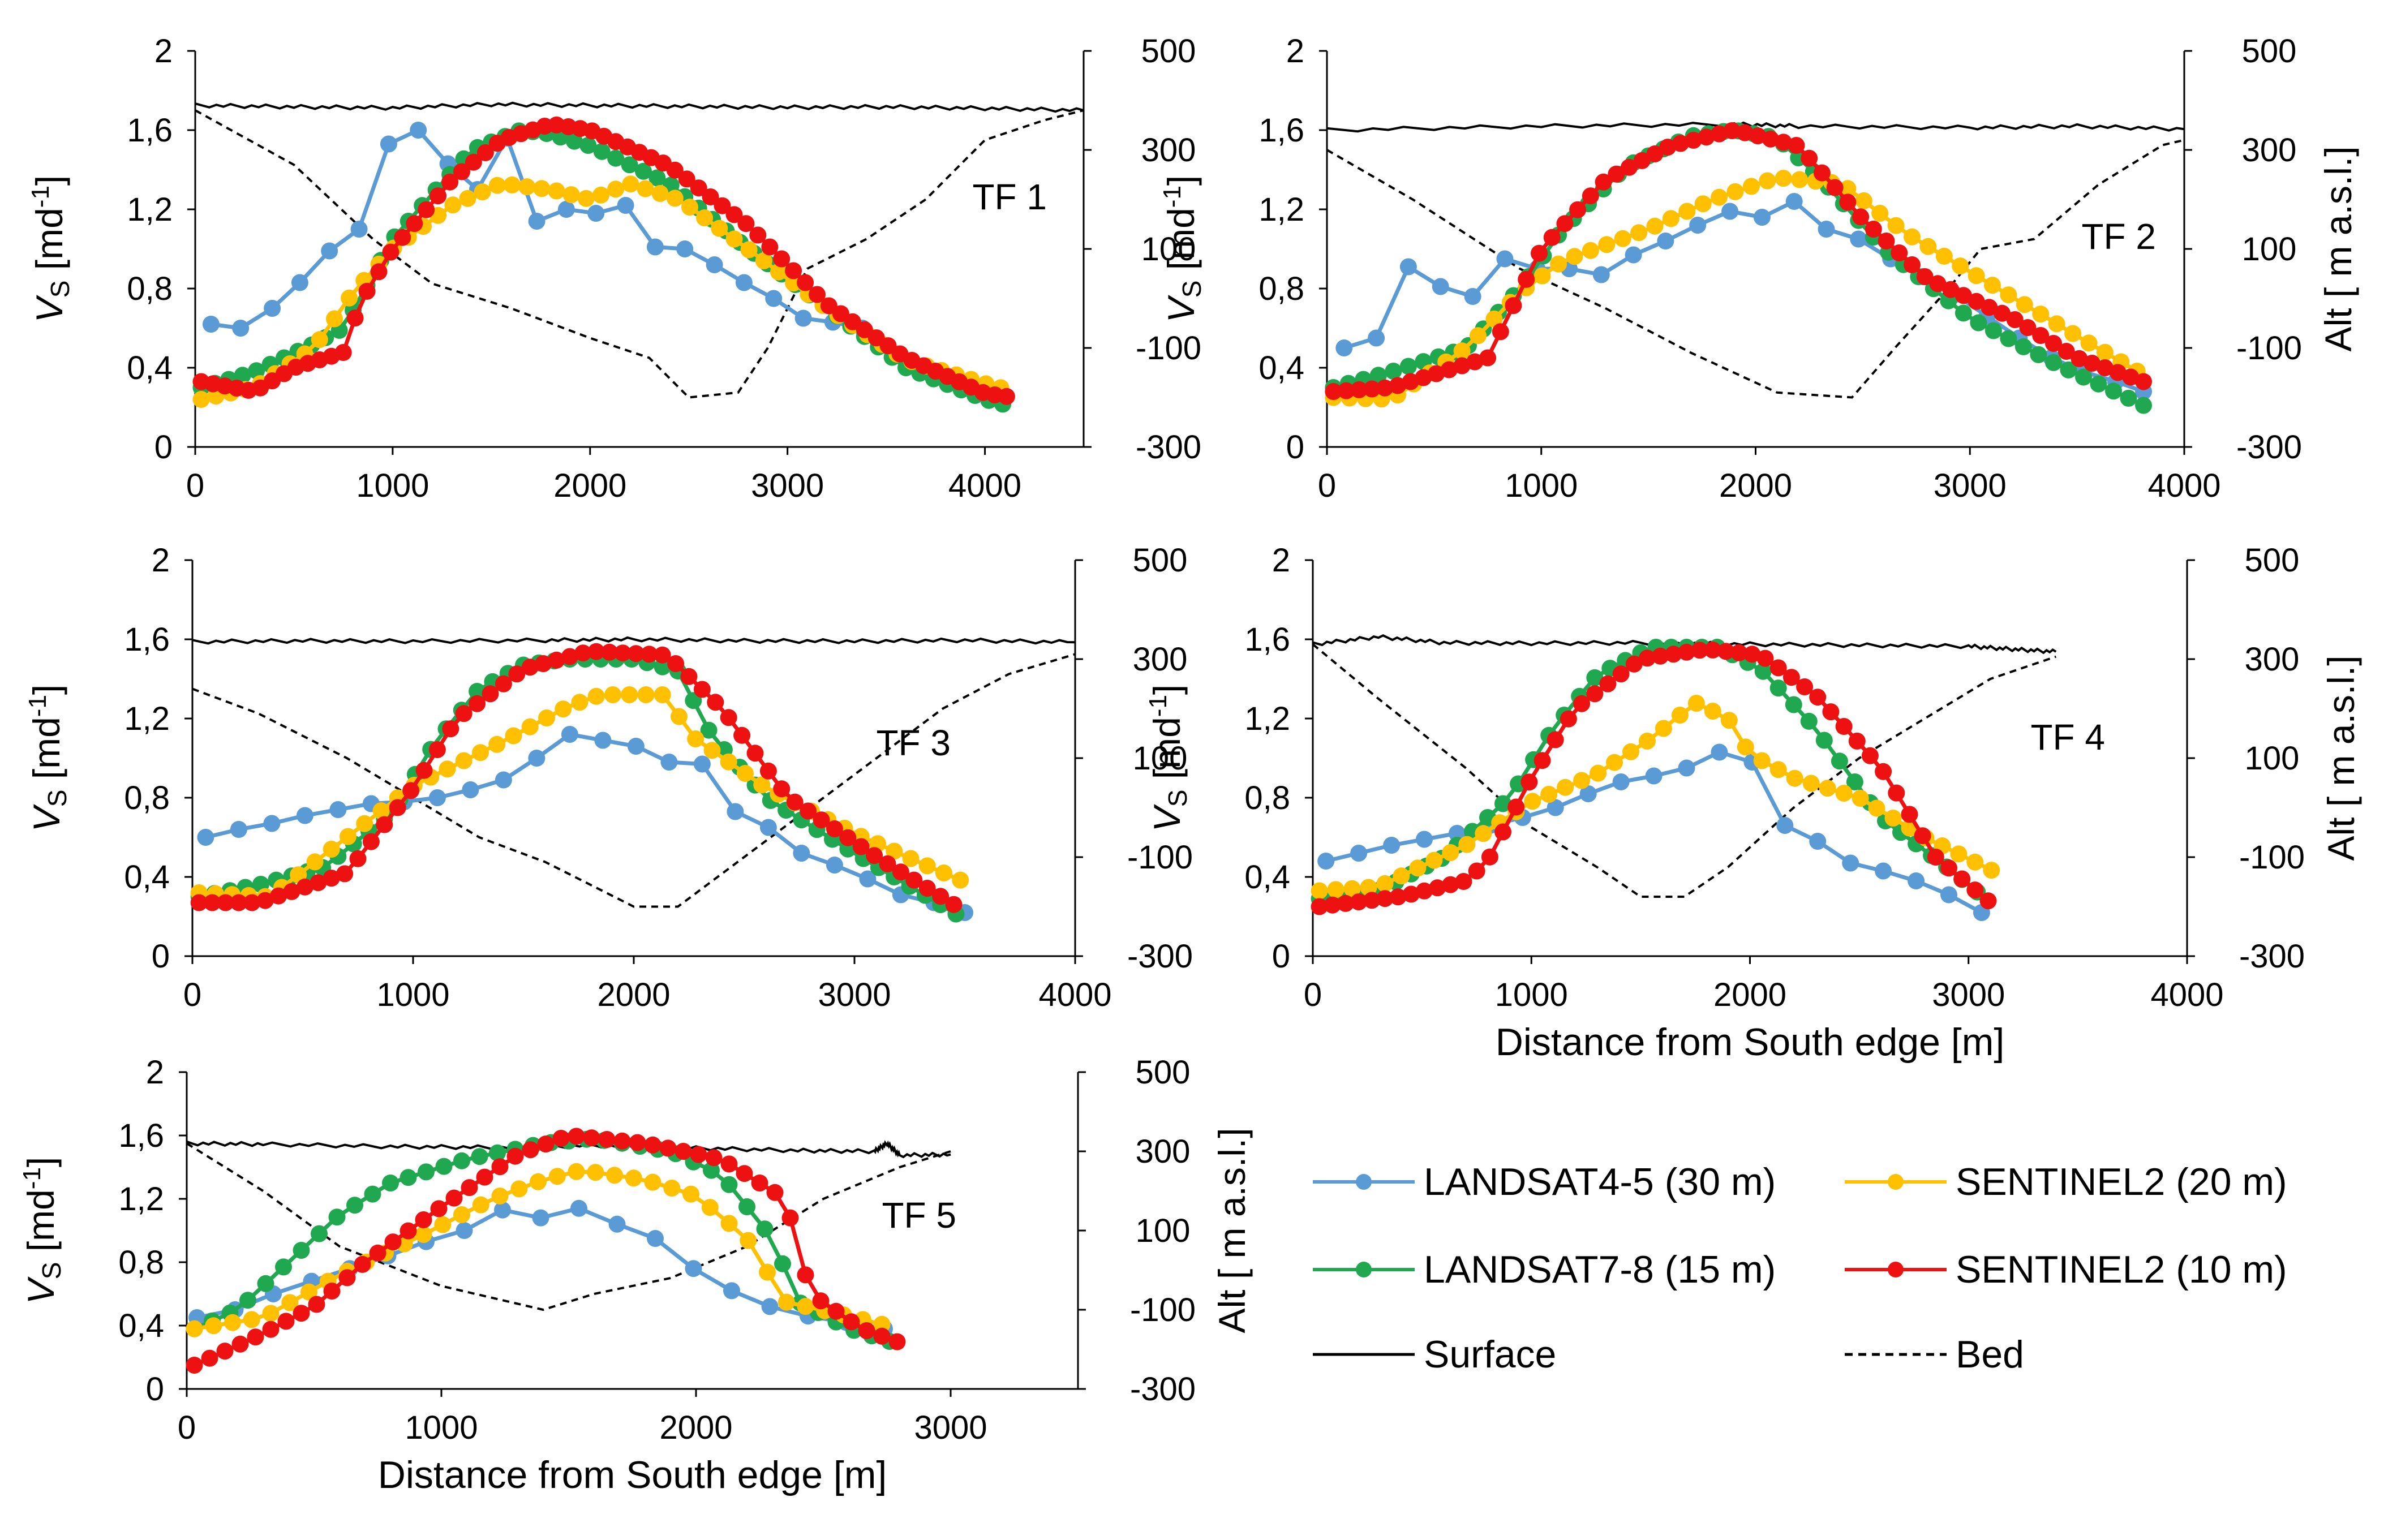 Image resolution: width=2384 pixels, height=1540 pixels. Describe the element at coordinates (1160, 560) in the screenshot. I see `y2-tick-label: 500` at that location.